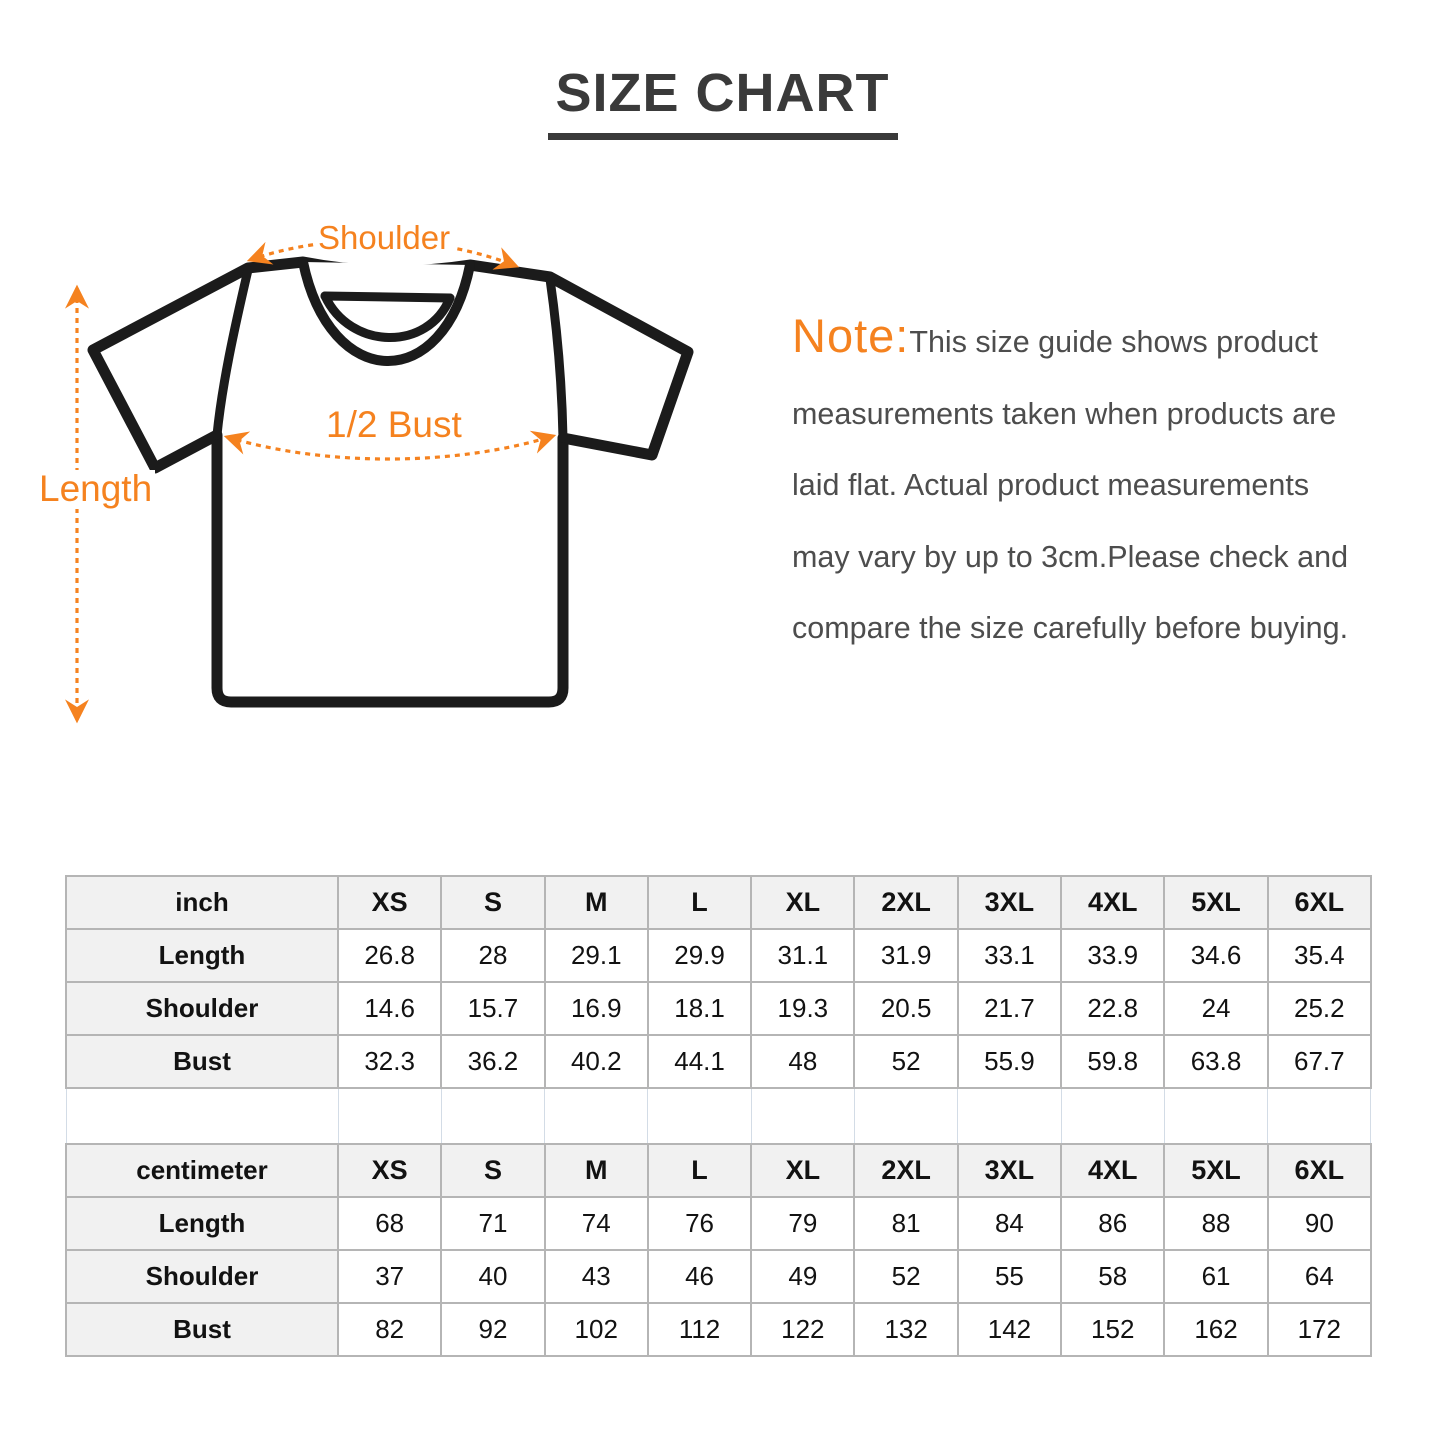 Image resolution: width=1445 pixels, height=1445 pixels. I want to click on page-title: SIZE CHART, so click(722, 101).